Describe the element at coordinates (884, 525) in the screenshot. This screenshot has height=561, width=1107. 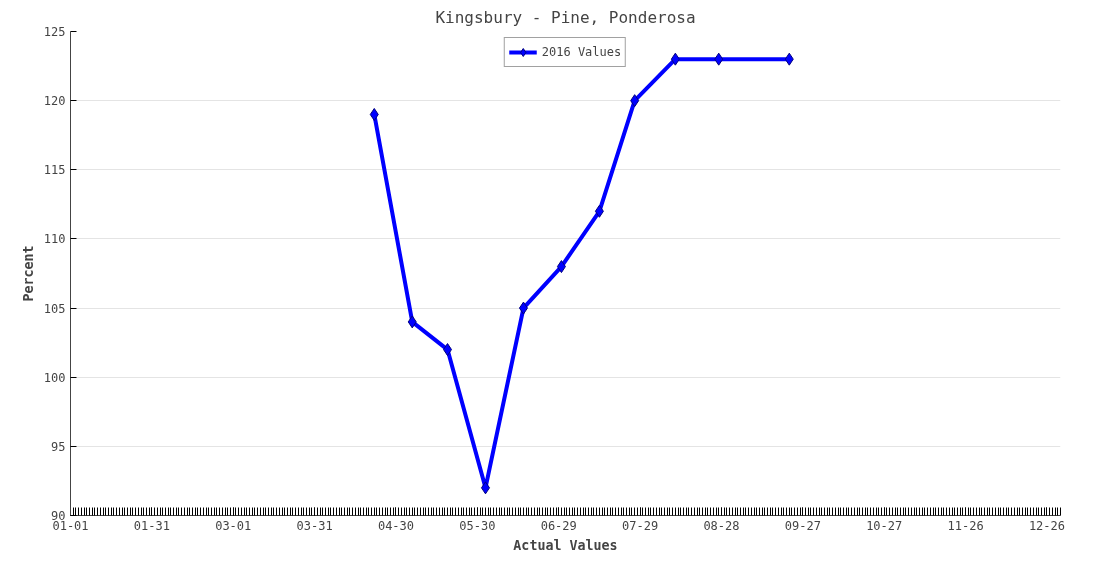
I see `x-tick-label: 10-27` at that location.